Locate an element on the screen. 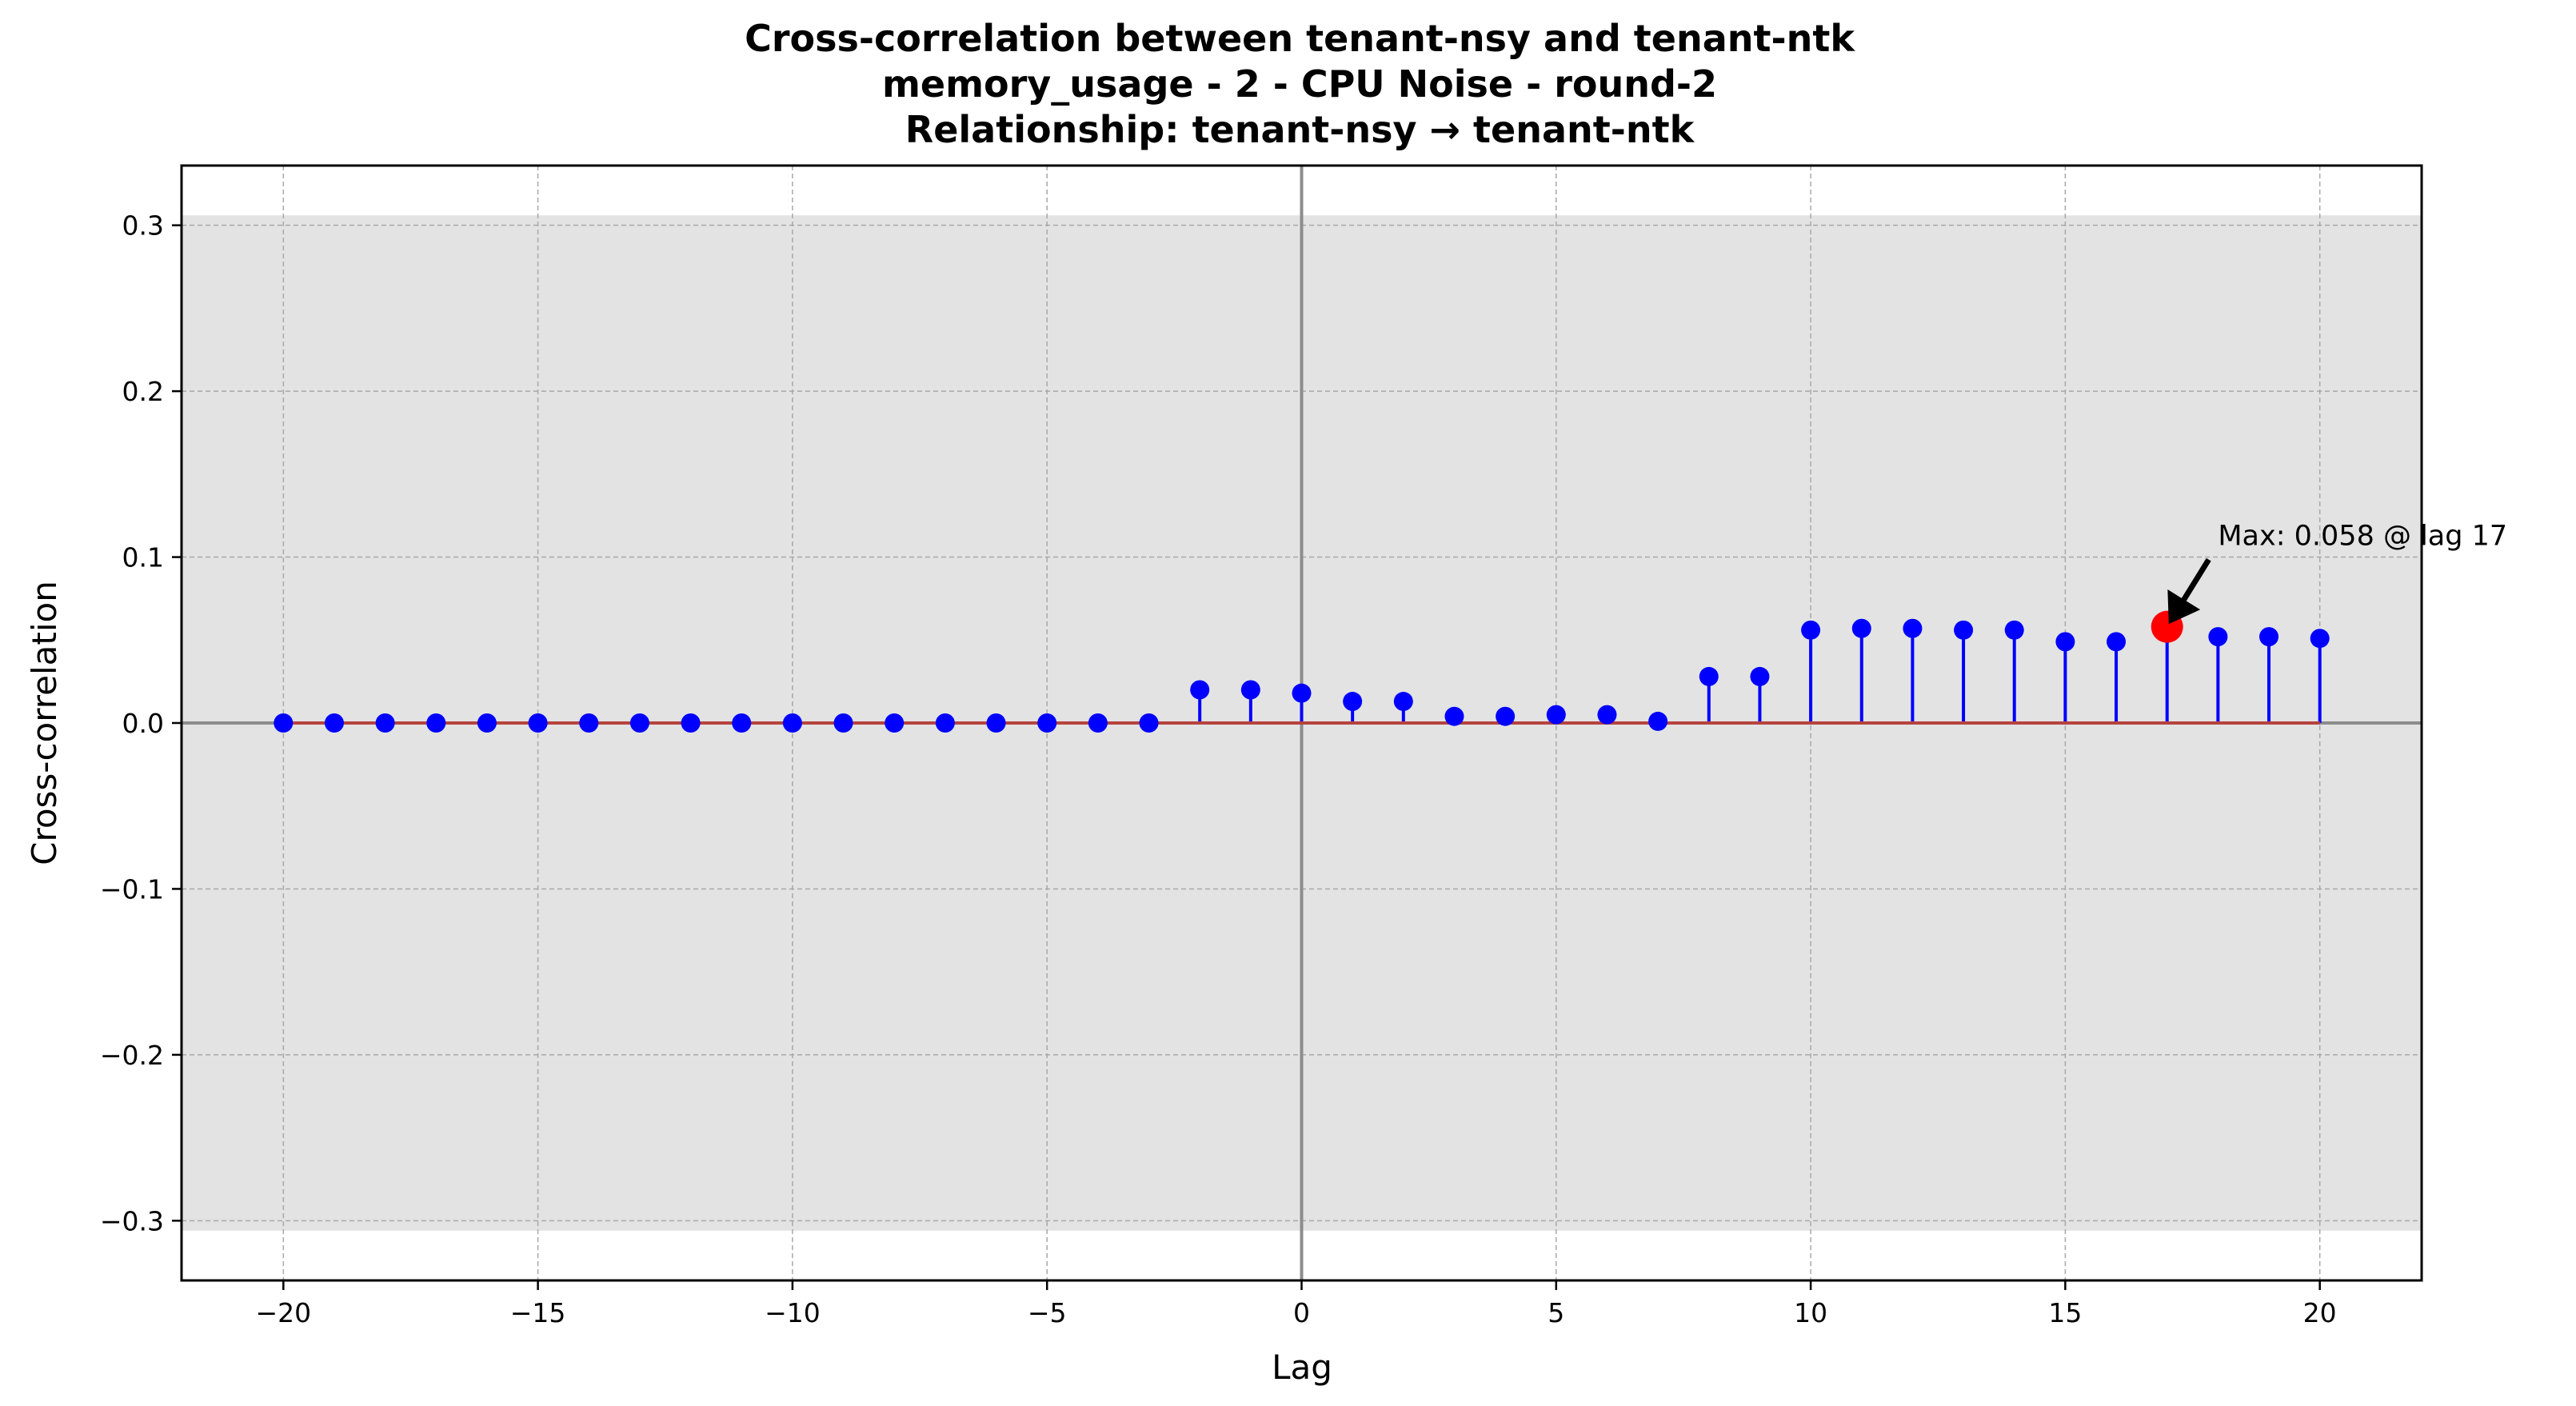 This screenshot has width=2576, height=1406. stem-marker-lag--9 is located at coordinates (843, 723).